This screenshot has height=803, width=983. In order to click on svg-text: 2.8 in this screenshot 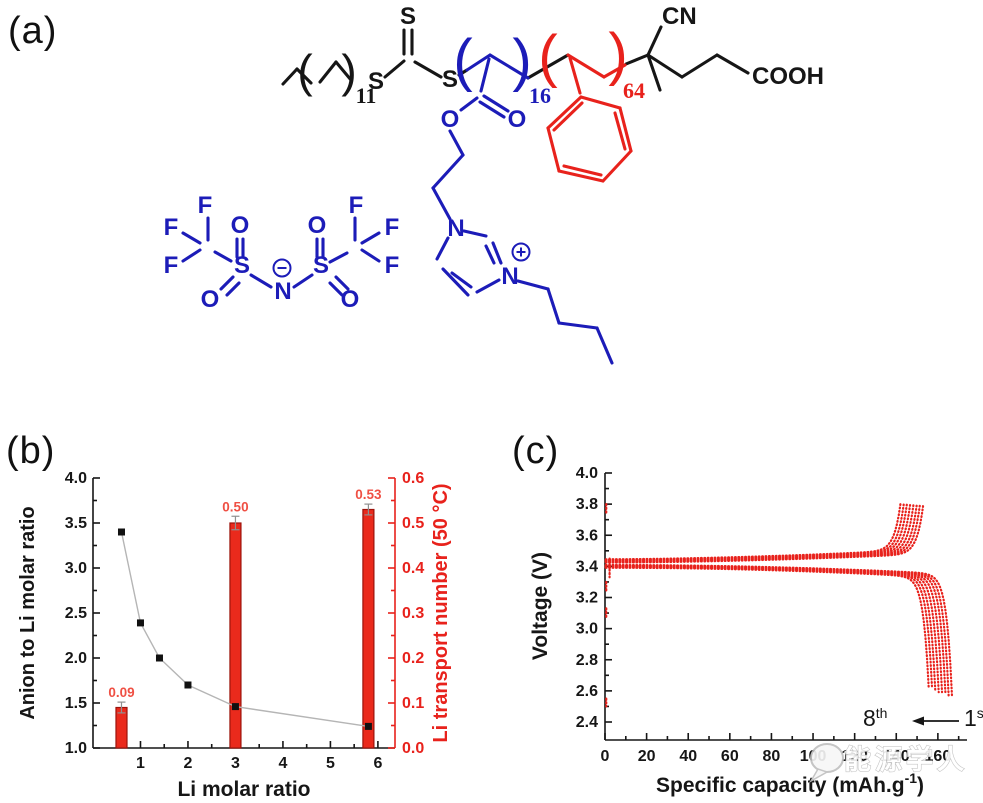, I will do `click(587, 660)`.